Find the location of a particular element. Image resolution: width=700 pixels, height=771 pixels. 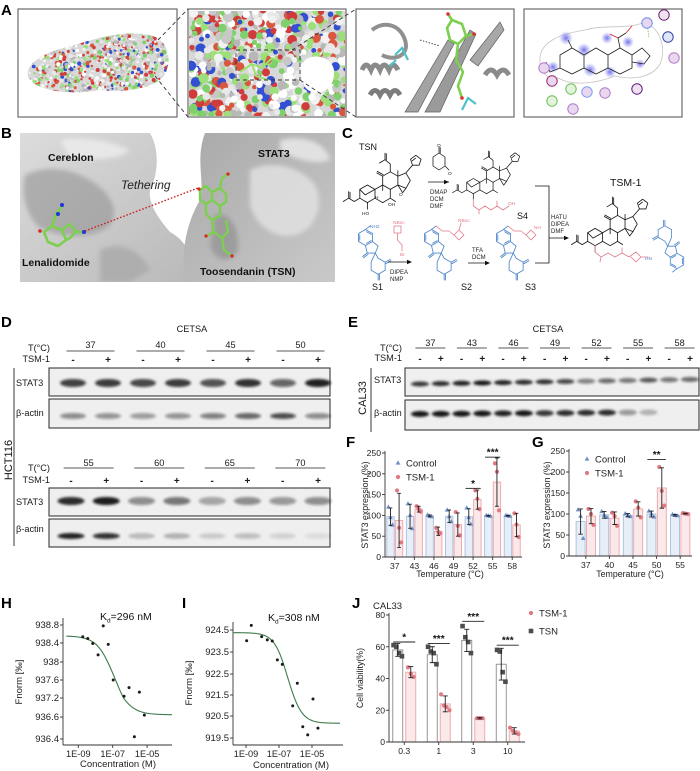

x-tick-label: 58 is located at coordinates (512, 566).